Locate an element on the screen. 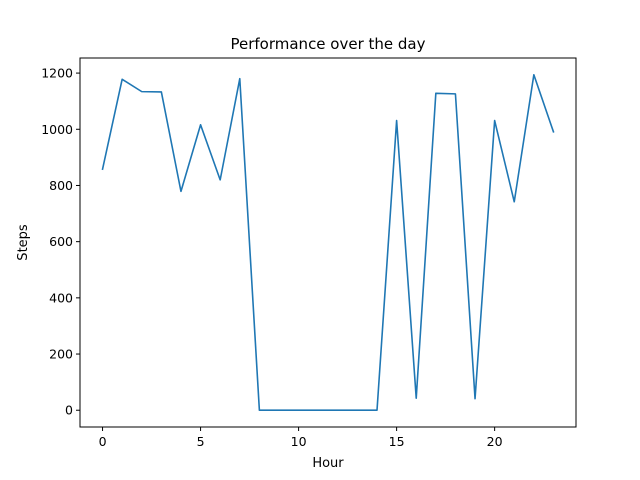 The image size is (640, 480). y-tick-label: 200 is located at coordinates (61, 354).